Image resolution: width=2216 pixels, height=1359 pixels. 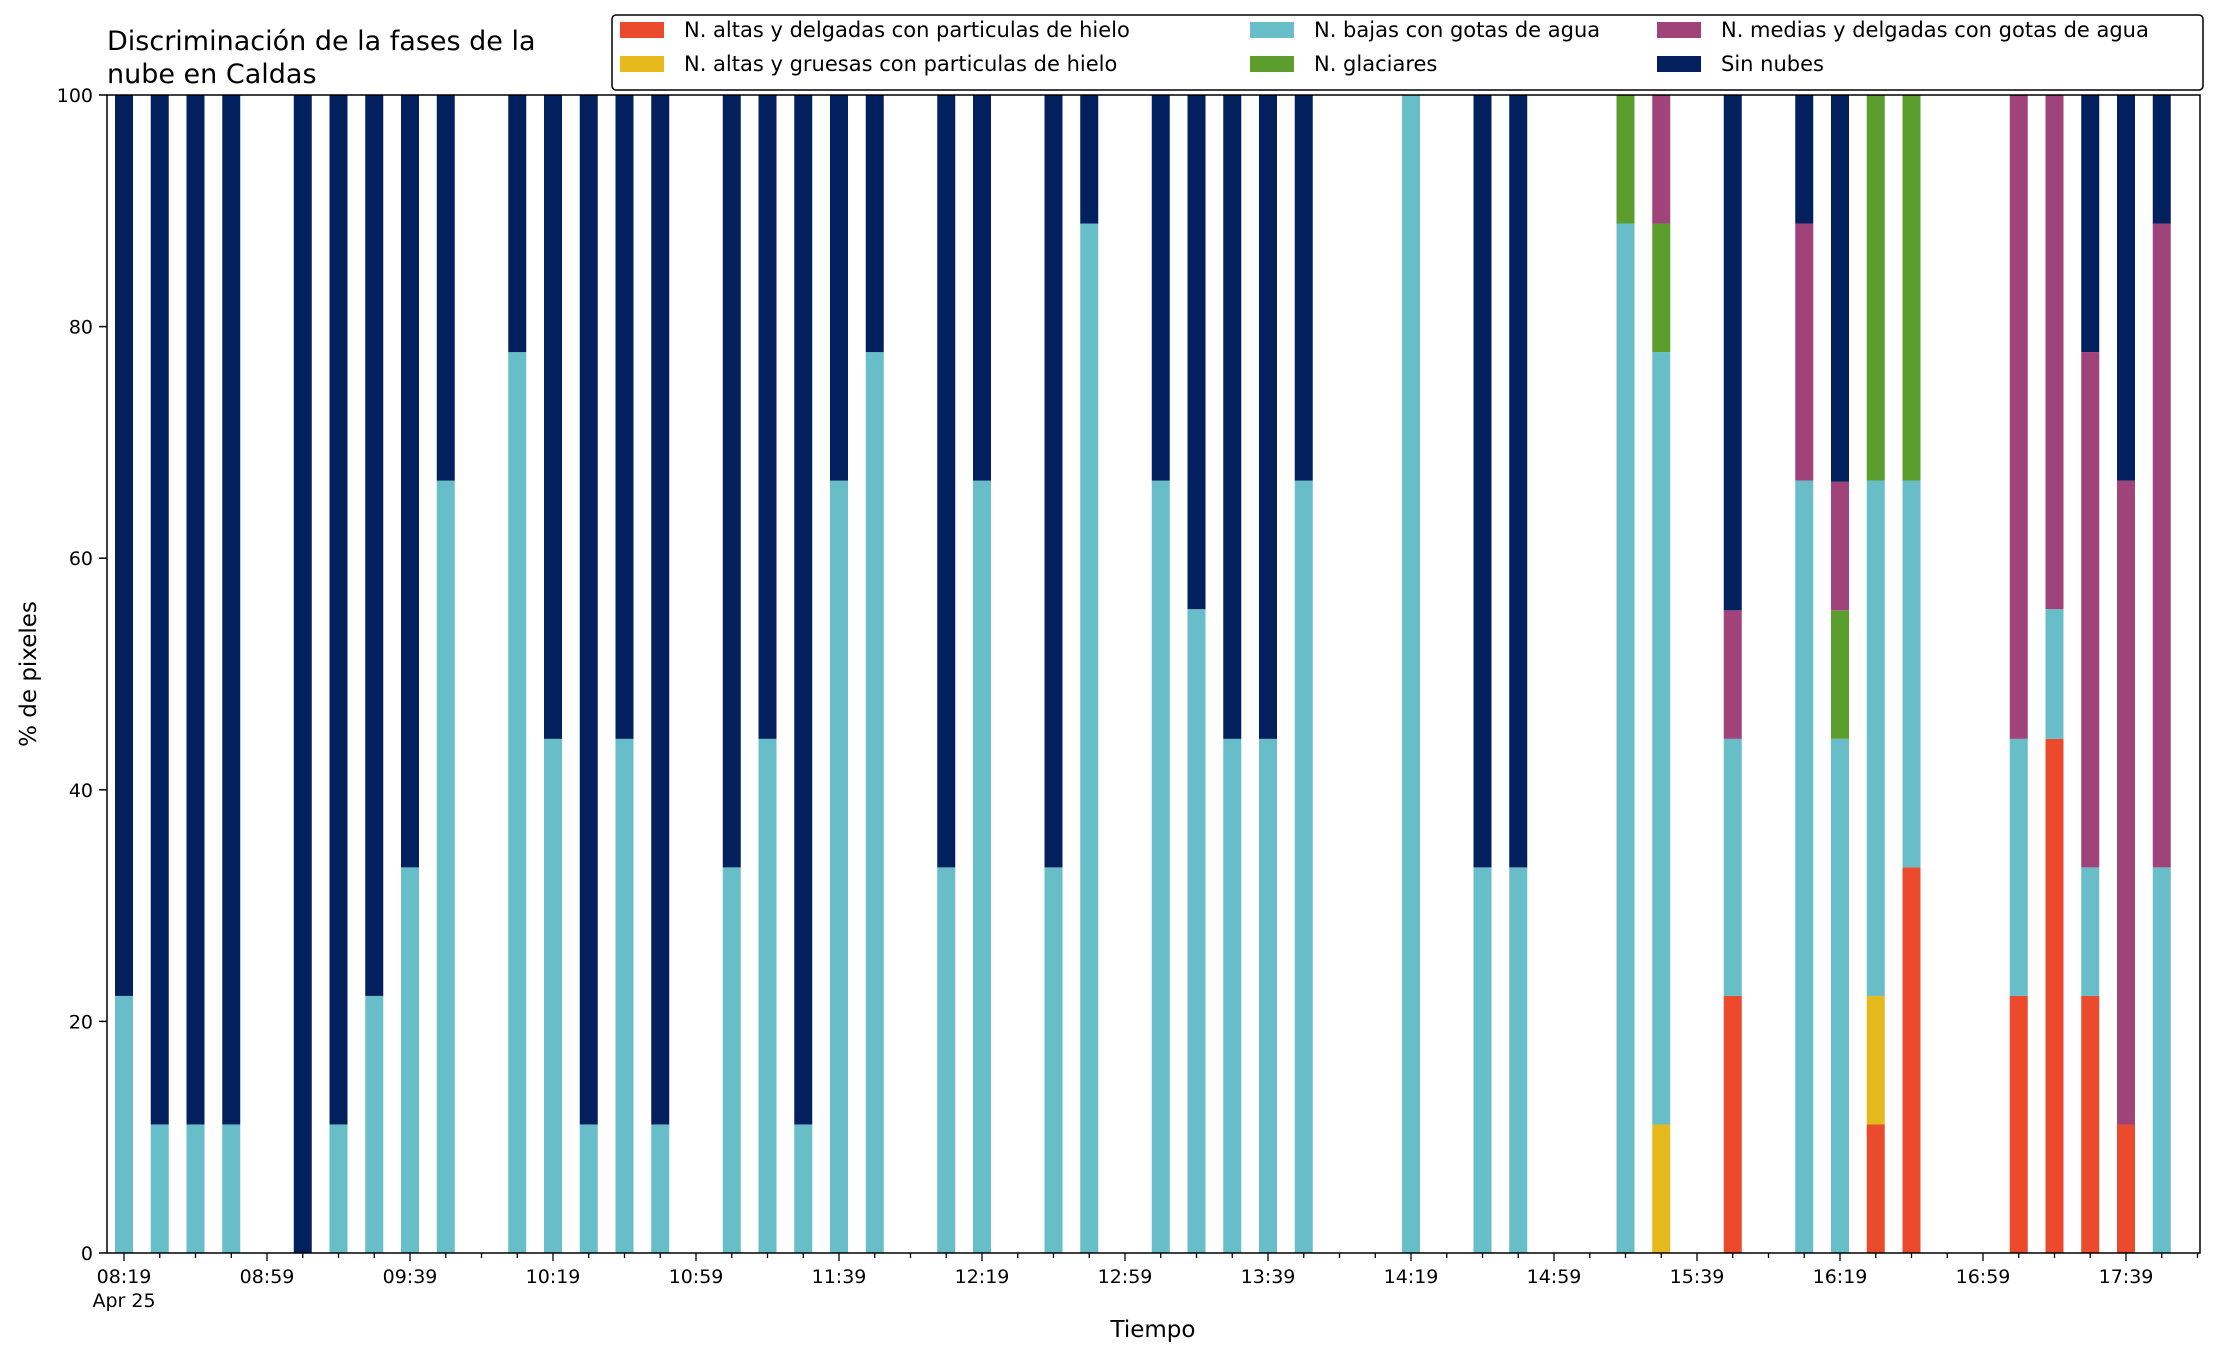 I want to click on x-tick-label: 12:59, so click(x=1125, y=1277).